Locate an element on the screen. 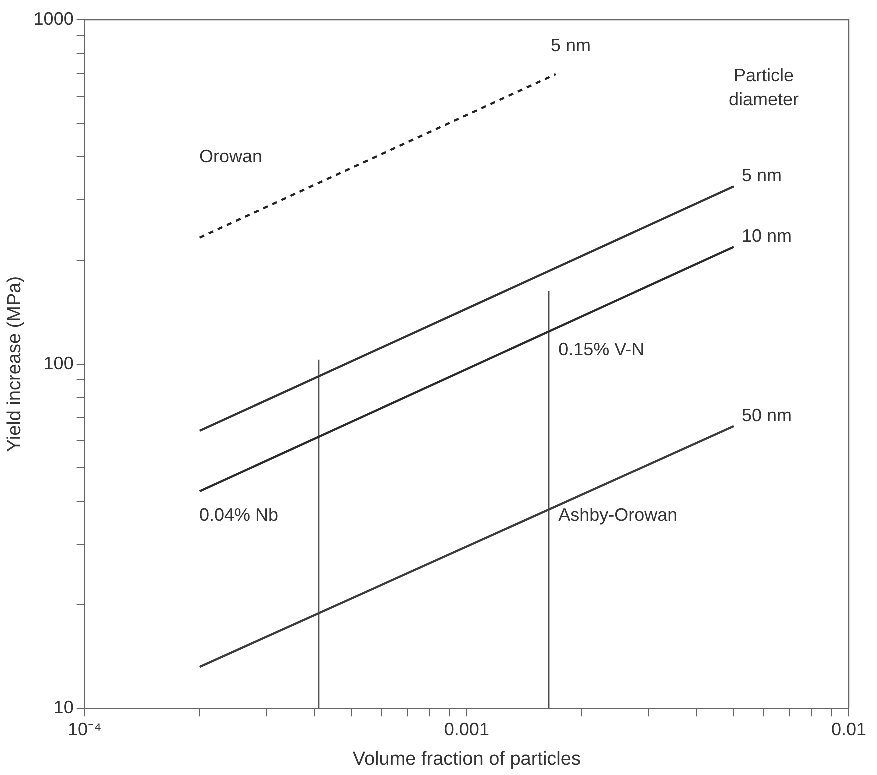 This screenshot has height=775, width=877. x-tick-label: 0.001 is located at coordinates (467, 729).